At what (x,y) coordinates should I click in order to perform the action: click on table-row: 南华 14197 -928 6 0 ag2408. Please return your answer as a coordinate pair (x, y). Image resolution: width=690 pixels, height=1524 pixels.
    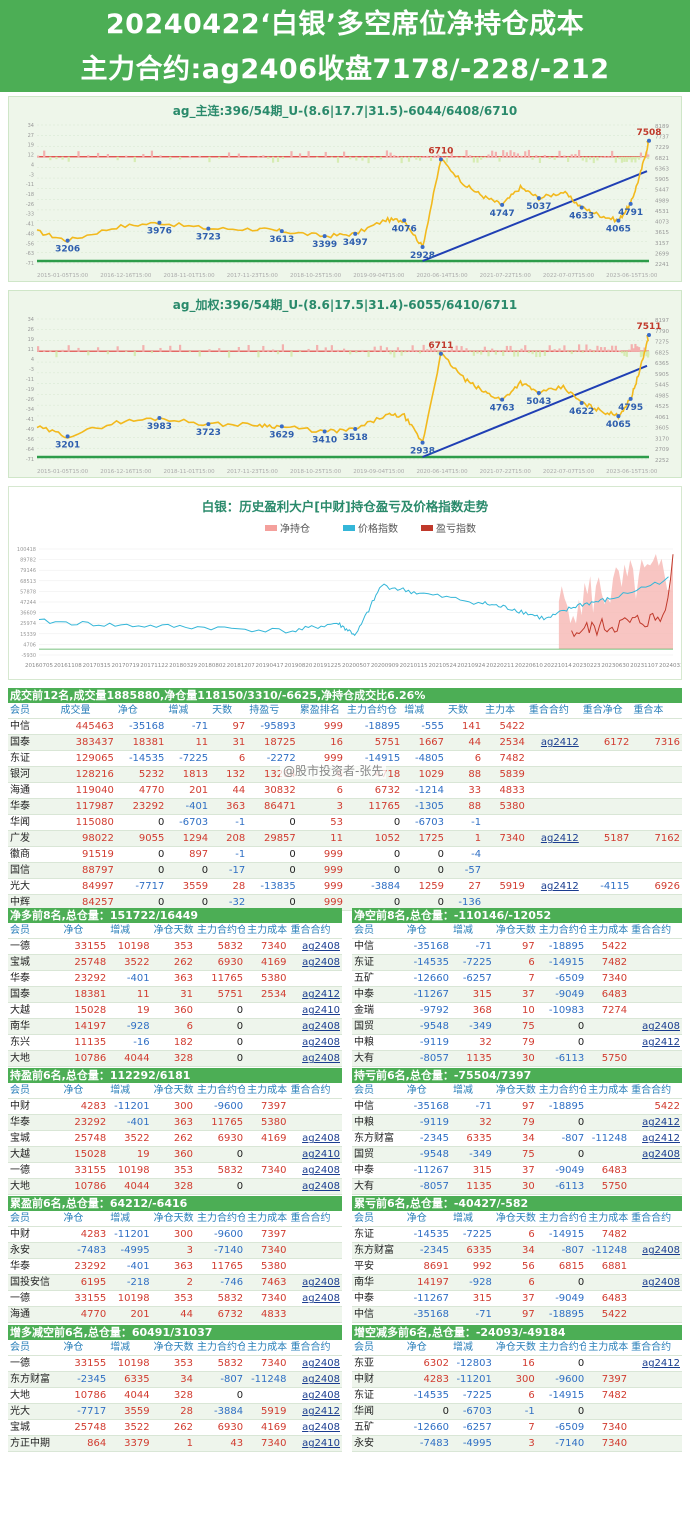
    Looking at the image, I should click on (175, 1027).